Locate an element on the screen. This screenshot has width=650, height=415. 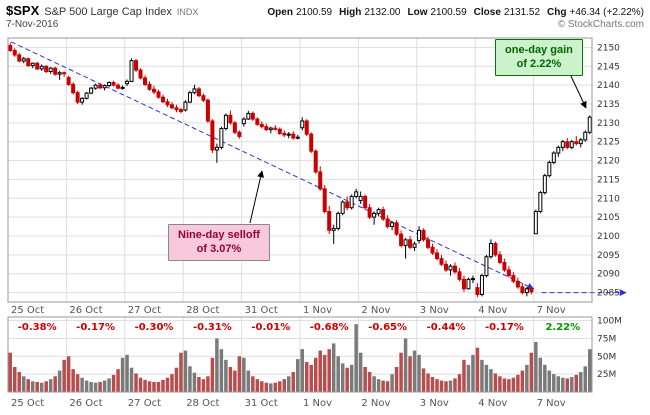
low-value: 2100.59 is located at coordinates (448, 12).